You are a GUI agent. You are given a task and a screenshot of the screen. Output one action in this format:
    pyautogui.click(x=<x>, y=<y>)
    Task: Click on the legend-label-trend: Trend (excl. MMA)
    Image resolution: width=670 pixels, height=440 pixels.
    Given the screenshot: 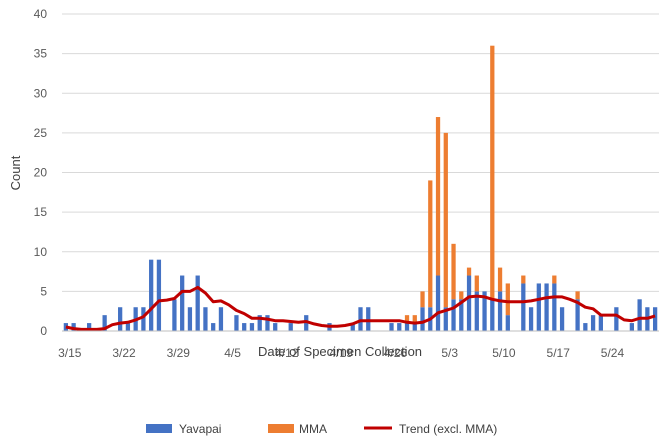 What is the action you would take?
    pyautogui.click(x=448, y=429)
    